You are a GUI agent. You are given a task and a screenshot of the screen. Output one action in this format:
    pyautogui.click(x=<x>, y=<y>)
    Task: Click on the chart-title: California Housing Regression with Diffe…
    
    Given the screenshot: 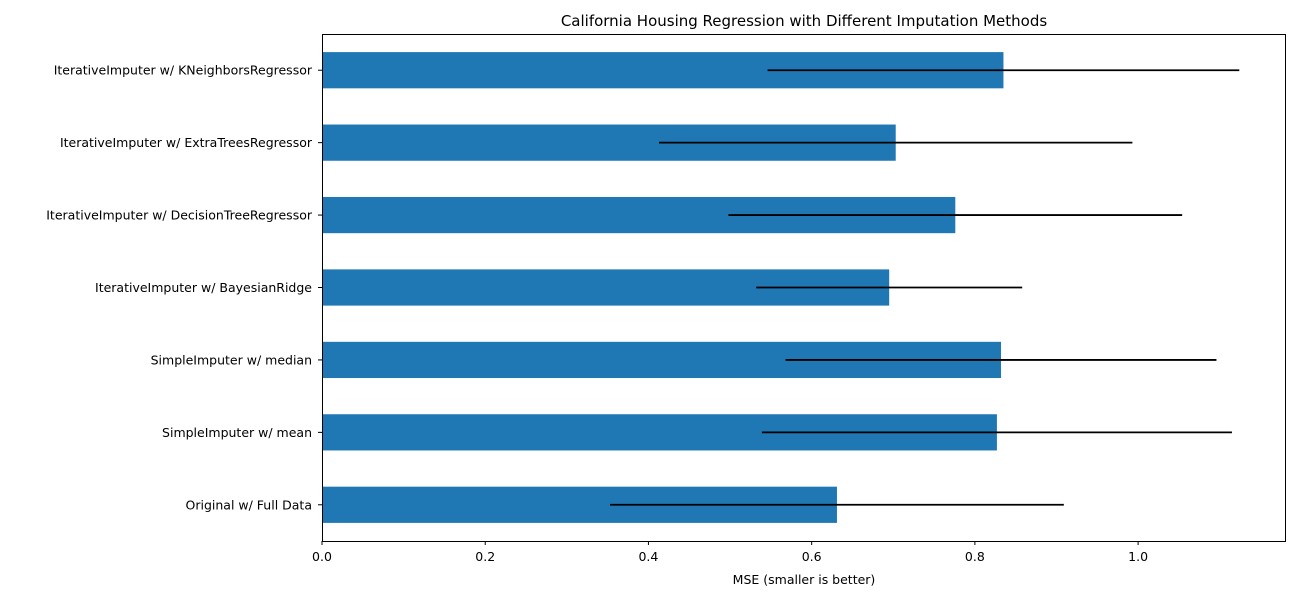 What is the action you would take?
    pyautogui.click(x=804, y=21)
    